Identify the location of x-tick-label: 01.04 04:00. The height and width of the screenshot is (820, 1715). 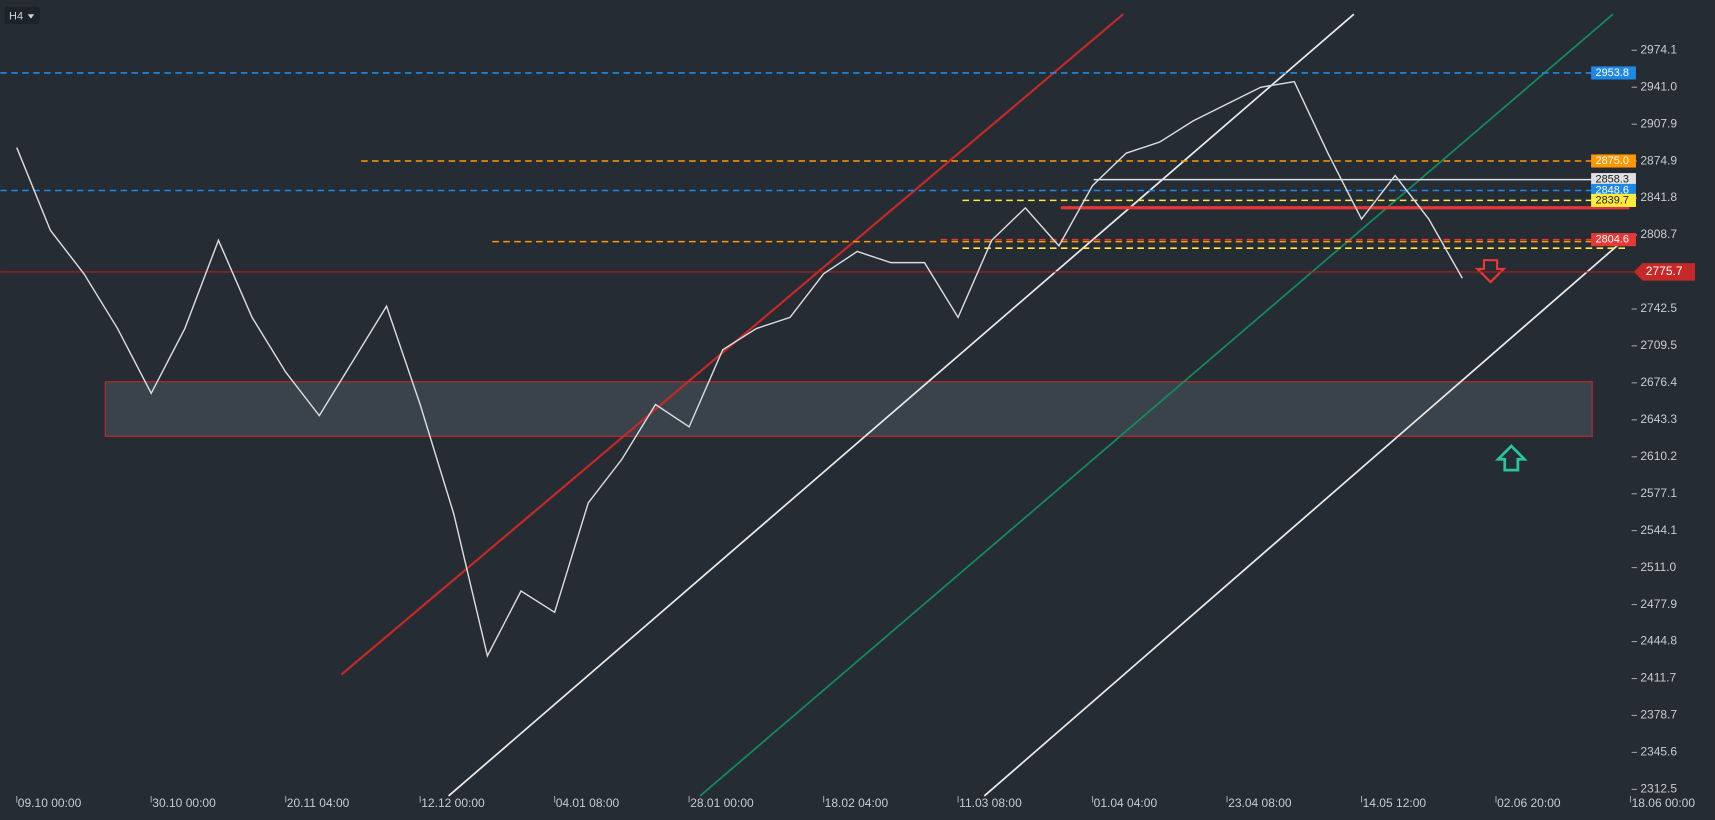
(1126, 803).